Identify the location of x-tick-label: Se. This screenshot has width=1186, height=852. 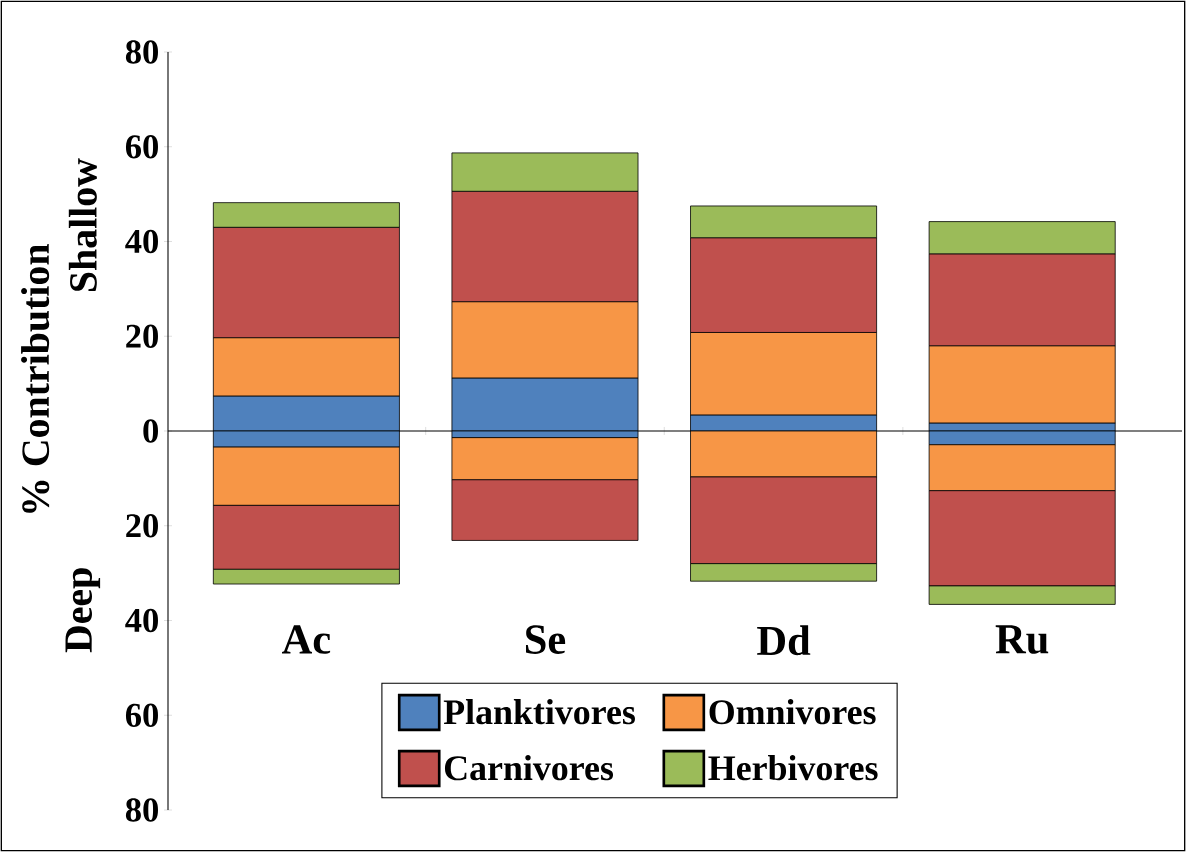
(545, 639).